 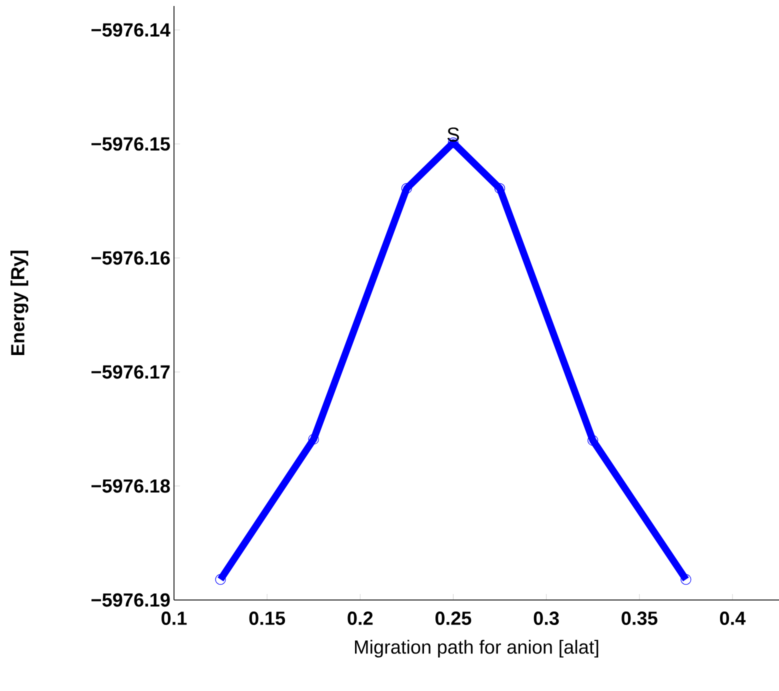 What do you see at coordinates (130, 486) in the screenshot?
I see `y-tick-label: −5976.18` at bounding box center [130, 486].